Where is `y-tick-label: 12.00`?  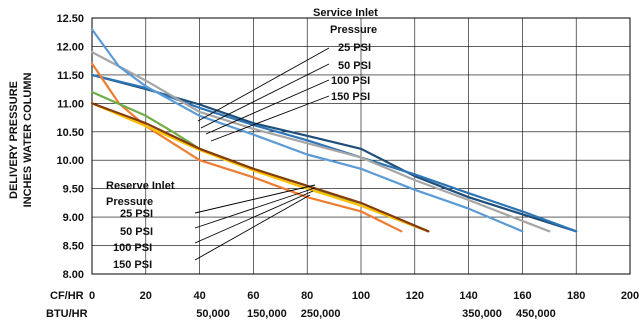
y-tick-label: 12.00 is located at coordinates (70, 47).